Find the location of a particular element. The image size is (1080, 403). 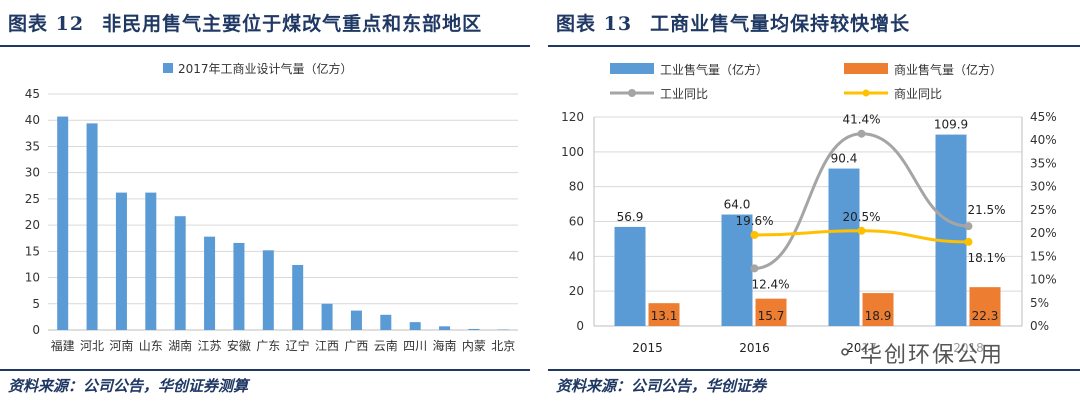

legend-swatch-left is located at coordinates (168, 68).